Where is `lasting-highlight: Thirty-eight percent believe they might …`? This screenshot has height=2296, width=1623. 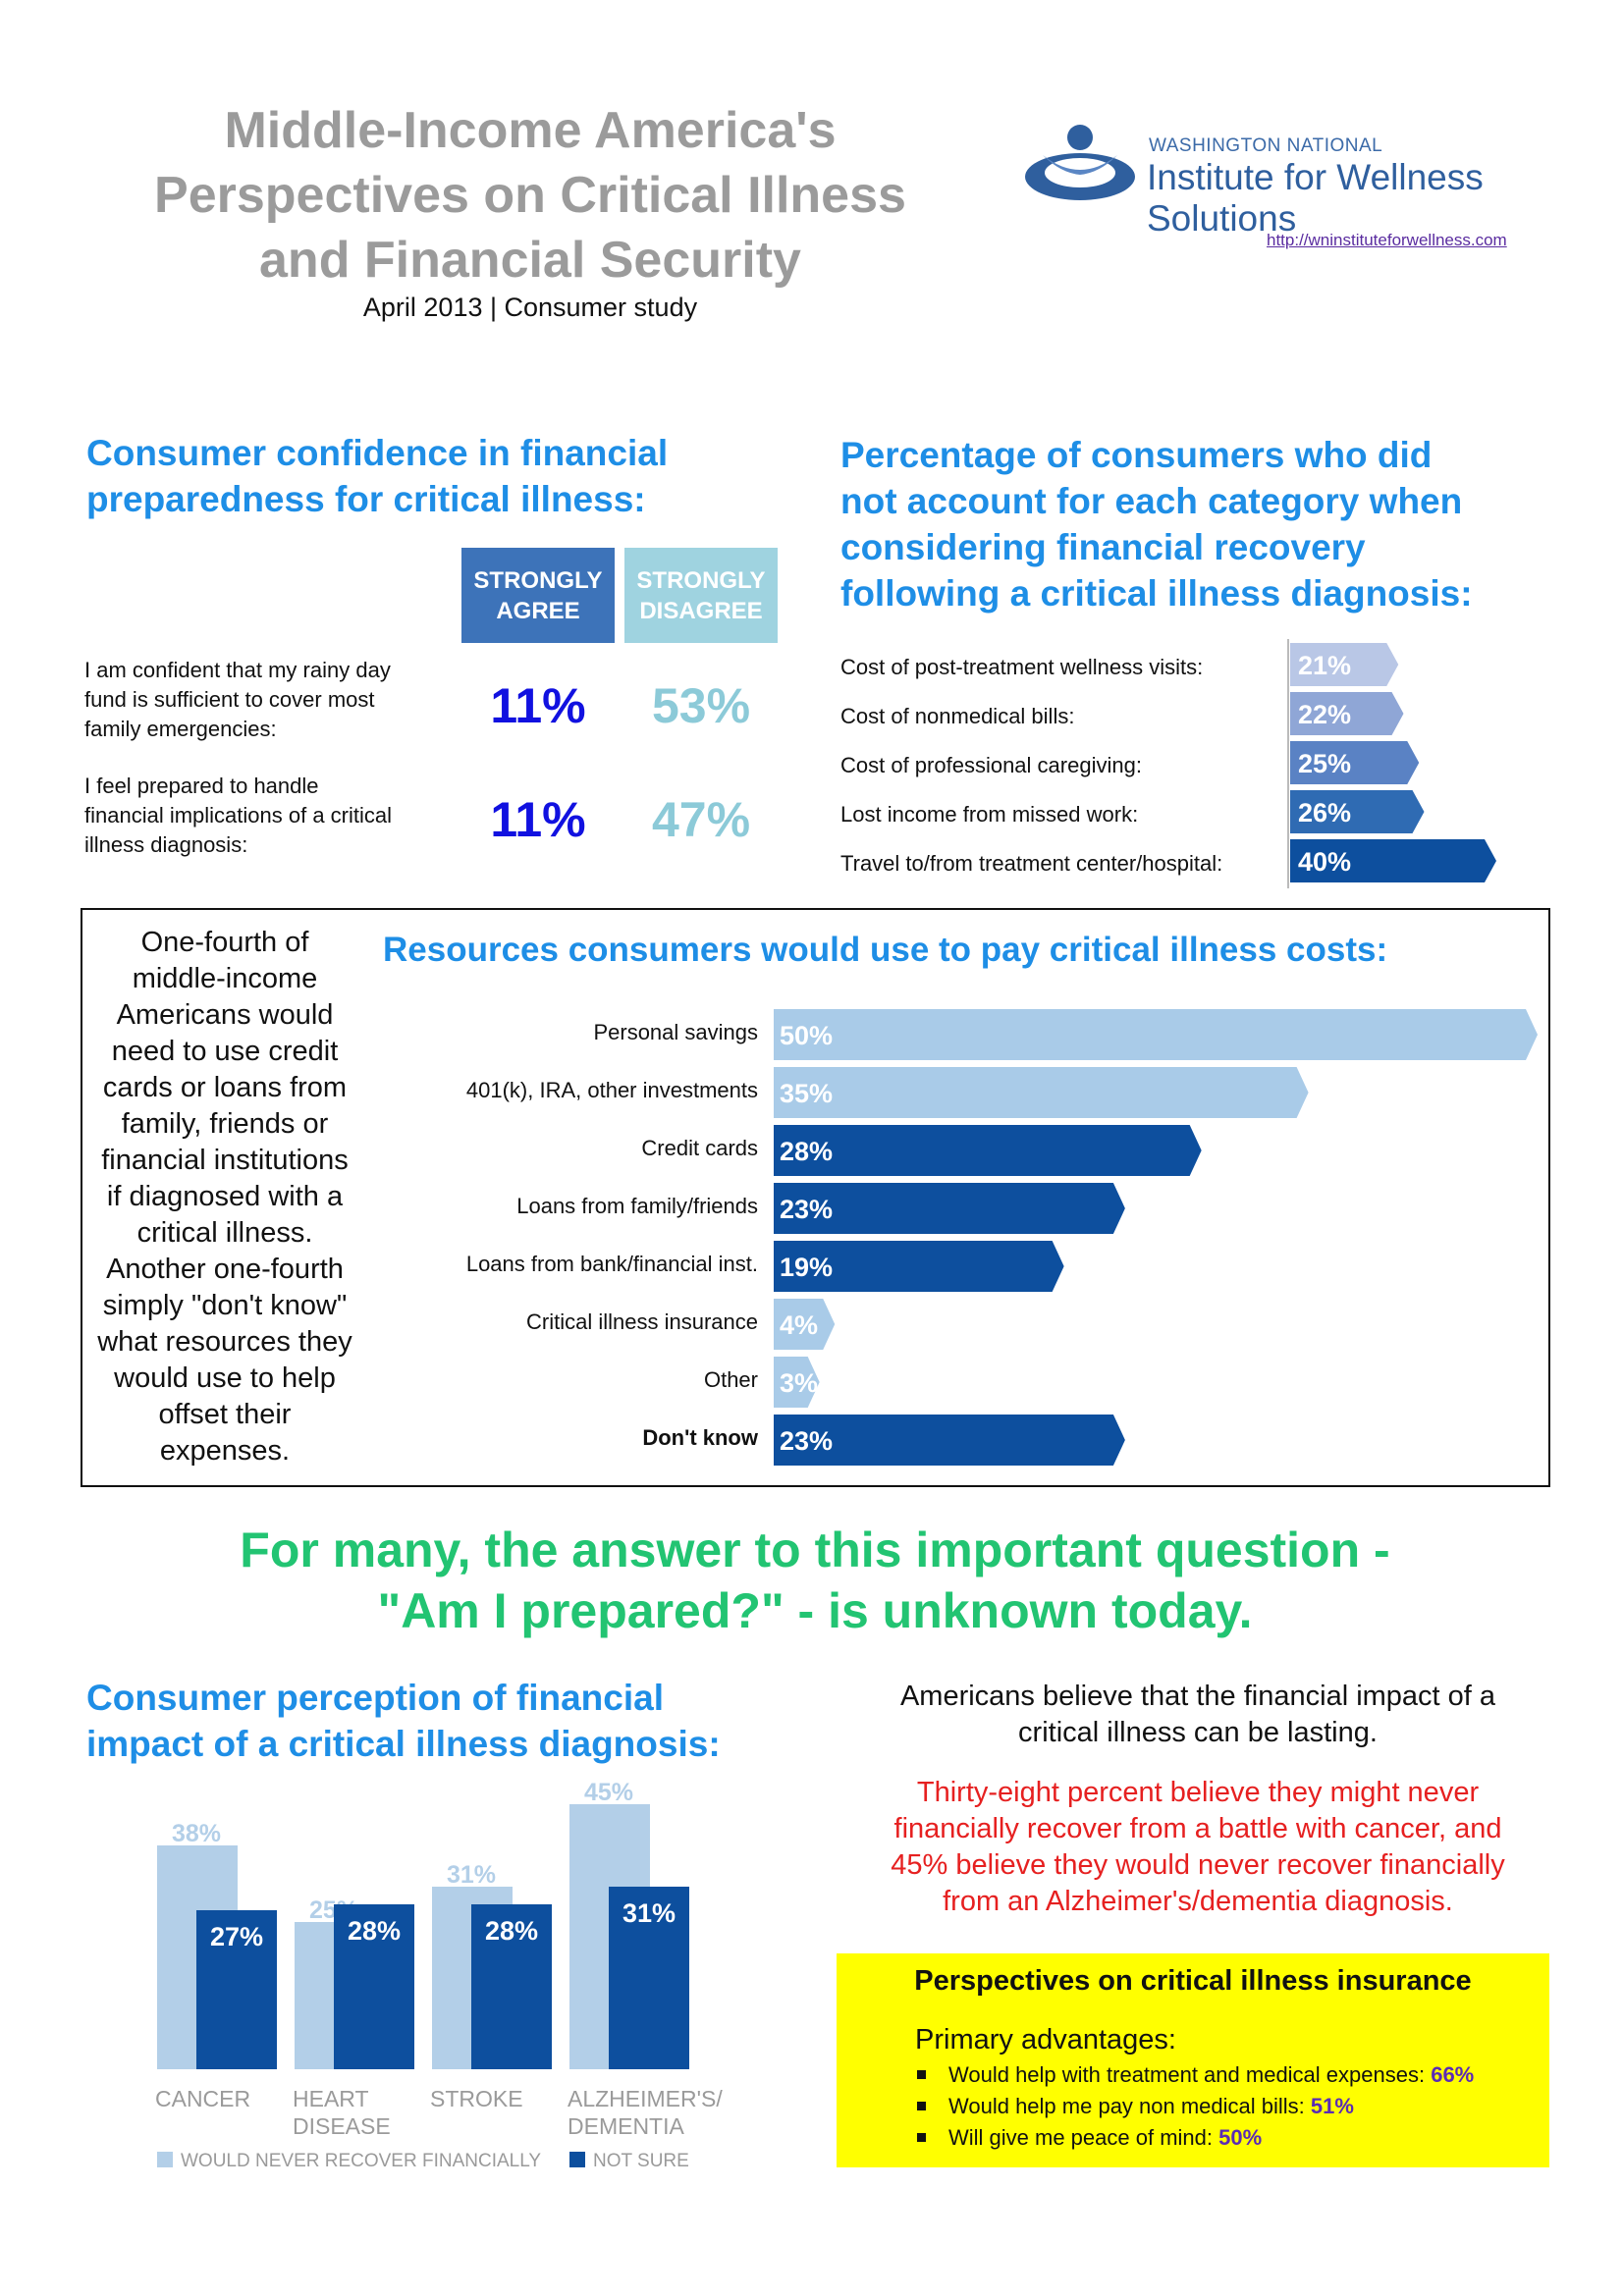 lasting-highlight: Thirty-eight percent believe they might … is located at coordinates (1197, 1848).